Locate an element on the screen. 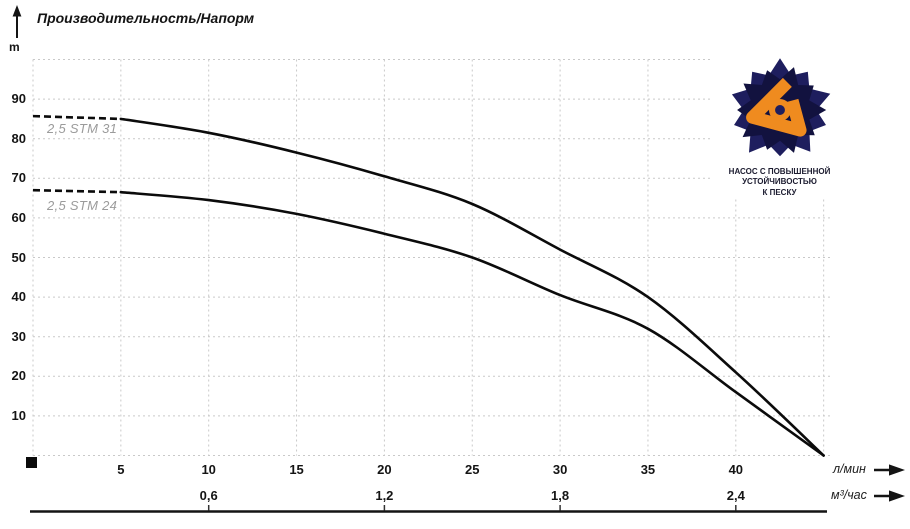  y-tick-label: 20 is located at coordinates (18, 376).